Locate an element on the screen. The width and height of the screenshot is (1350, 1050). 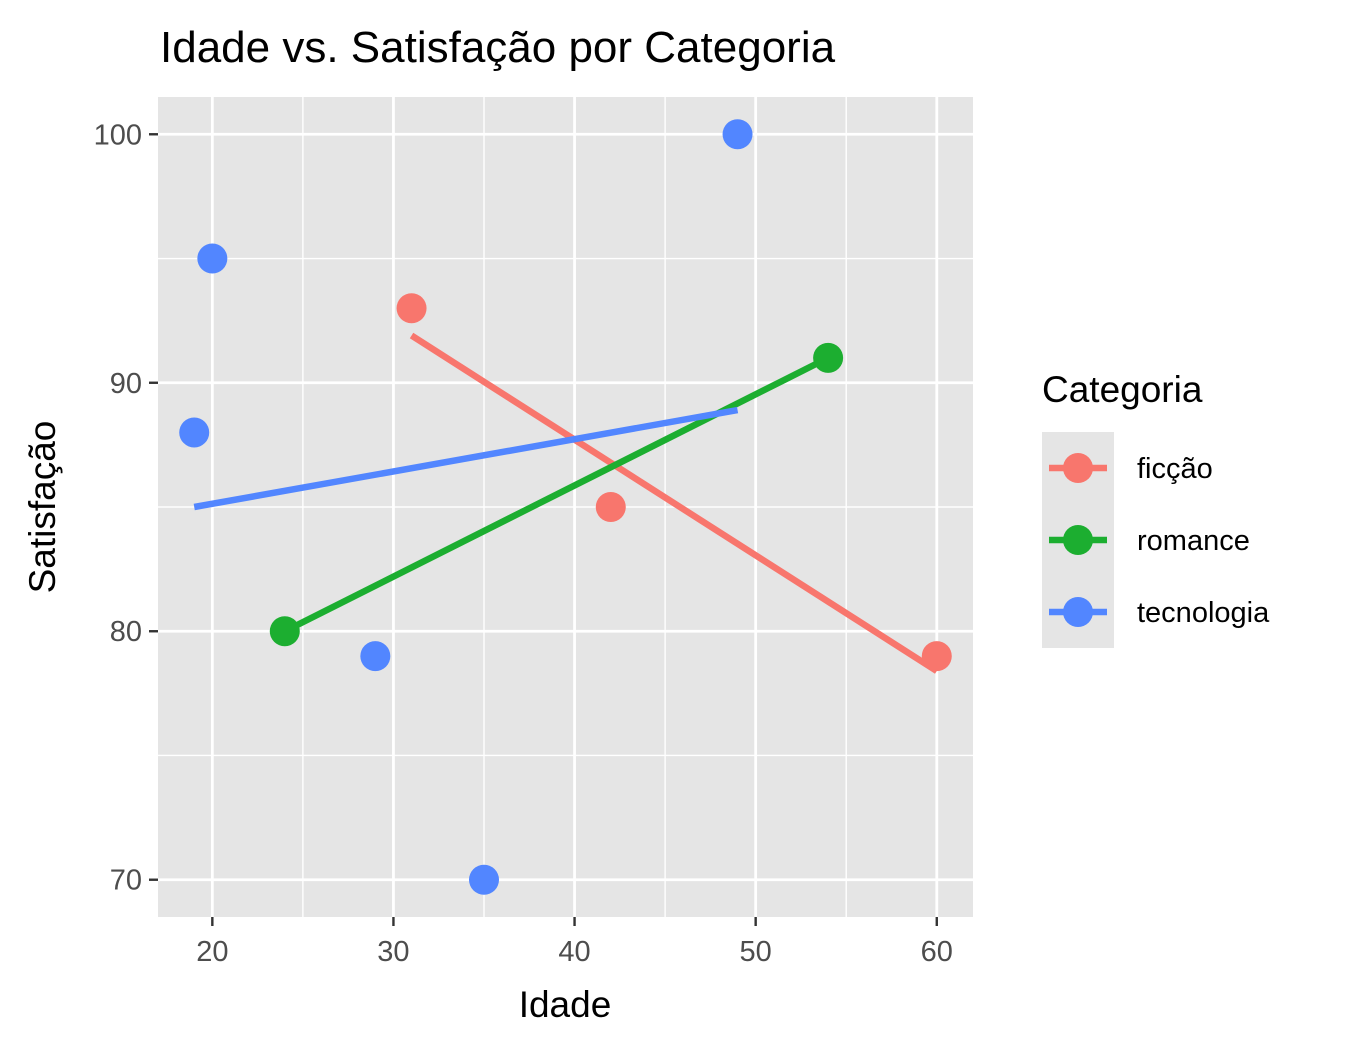
trend-line-ficção is located at coordinates (674, 503).